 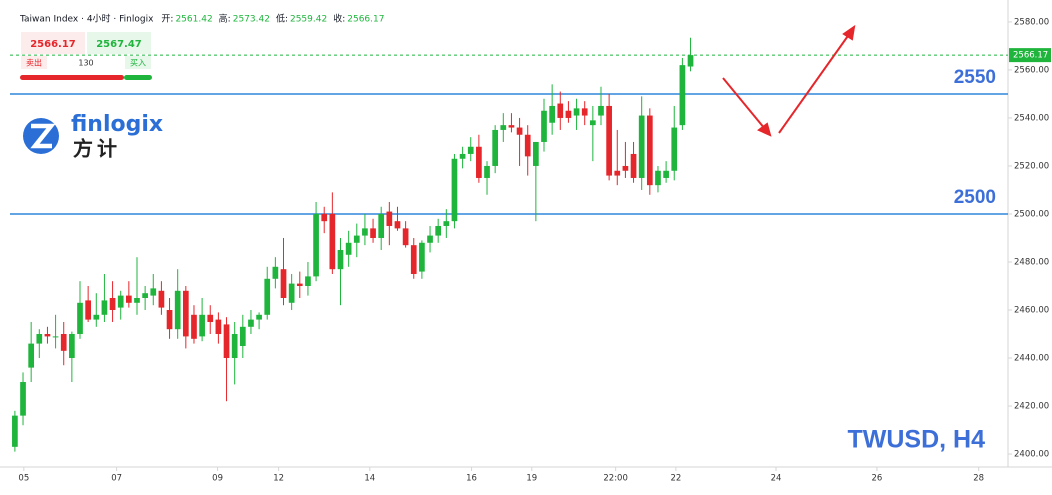 I want to click on buy-price: 2567.47, so click(x=119, y=44).